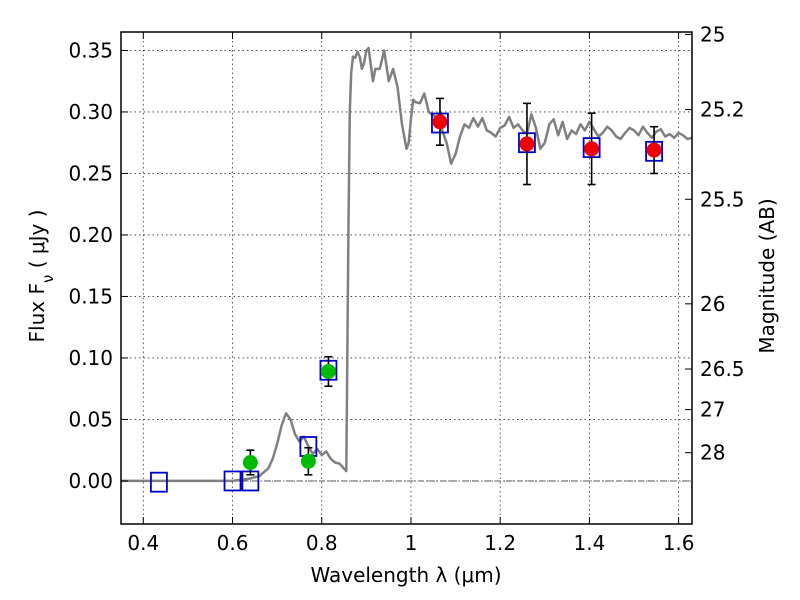 This screenshot has height=600, width=800. Describe the element at coordinates (233, 543) in the screenshot. I see `x-tick-label: 0.6` at that location.